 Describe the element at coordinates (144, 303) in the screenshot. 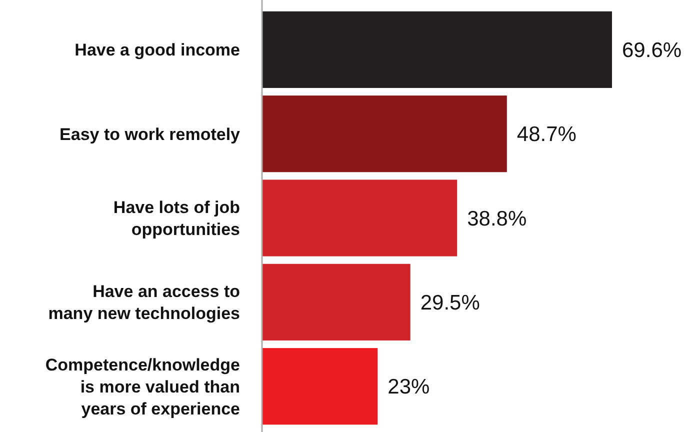

I see `y-tick-label: Have an access to many new technologies` at that location.